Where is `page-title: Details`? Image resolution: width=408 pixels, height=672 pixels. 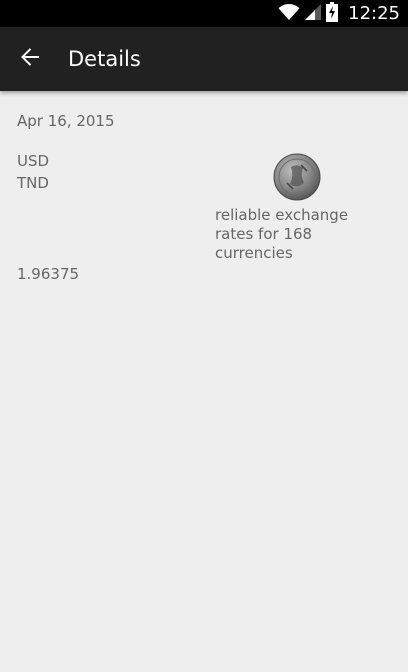 page-title: Details is located at coordinates (104, 59).